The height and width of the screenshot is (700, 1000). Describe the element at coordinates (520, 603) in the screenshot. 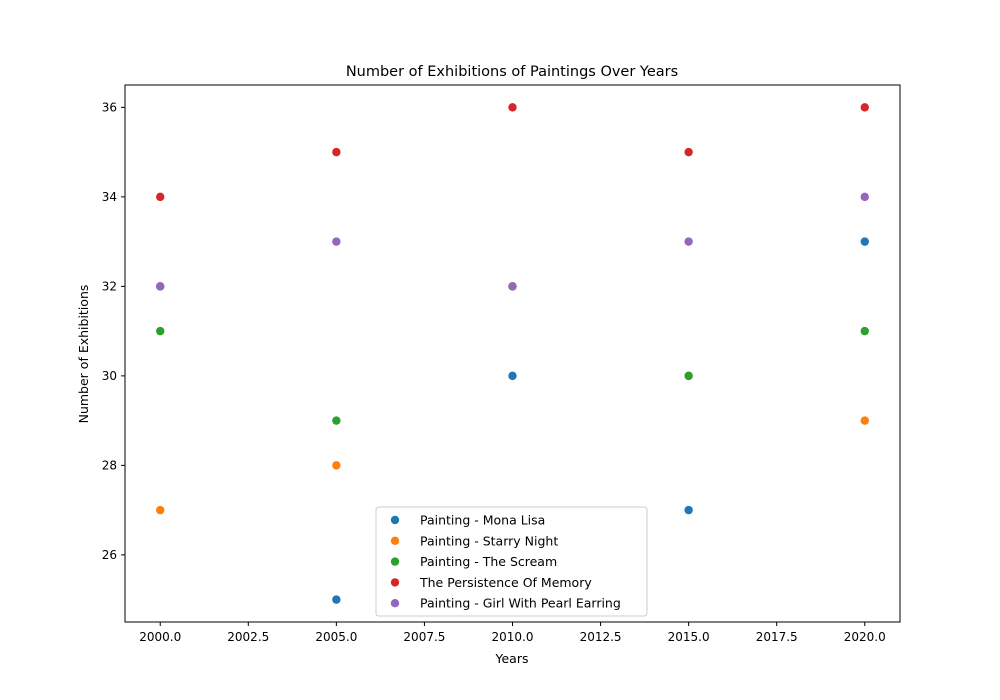

I see `legend-label: Painting - Girl With Pearl Earring` at that location.